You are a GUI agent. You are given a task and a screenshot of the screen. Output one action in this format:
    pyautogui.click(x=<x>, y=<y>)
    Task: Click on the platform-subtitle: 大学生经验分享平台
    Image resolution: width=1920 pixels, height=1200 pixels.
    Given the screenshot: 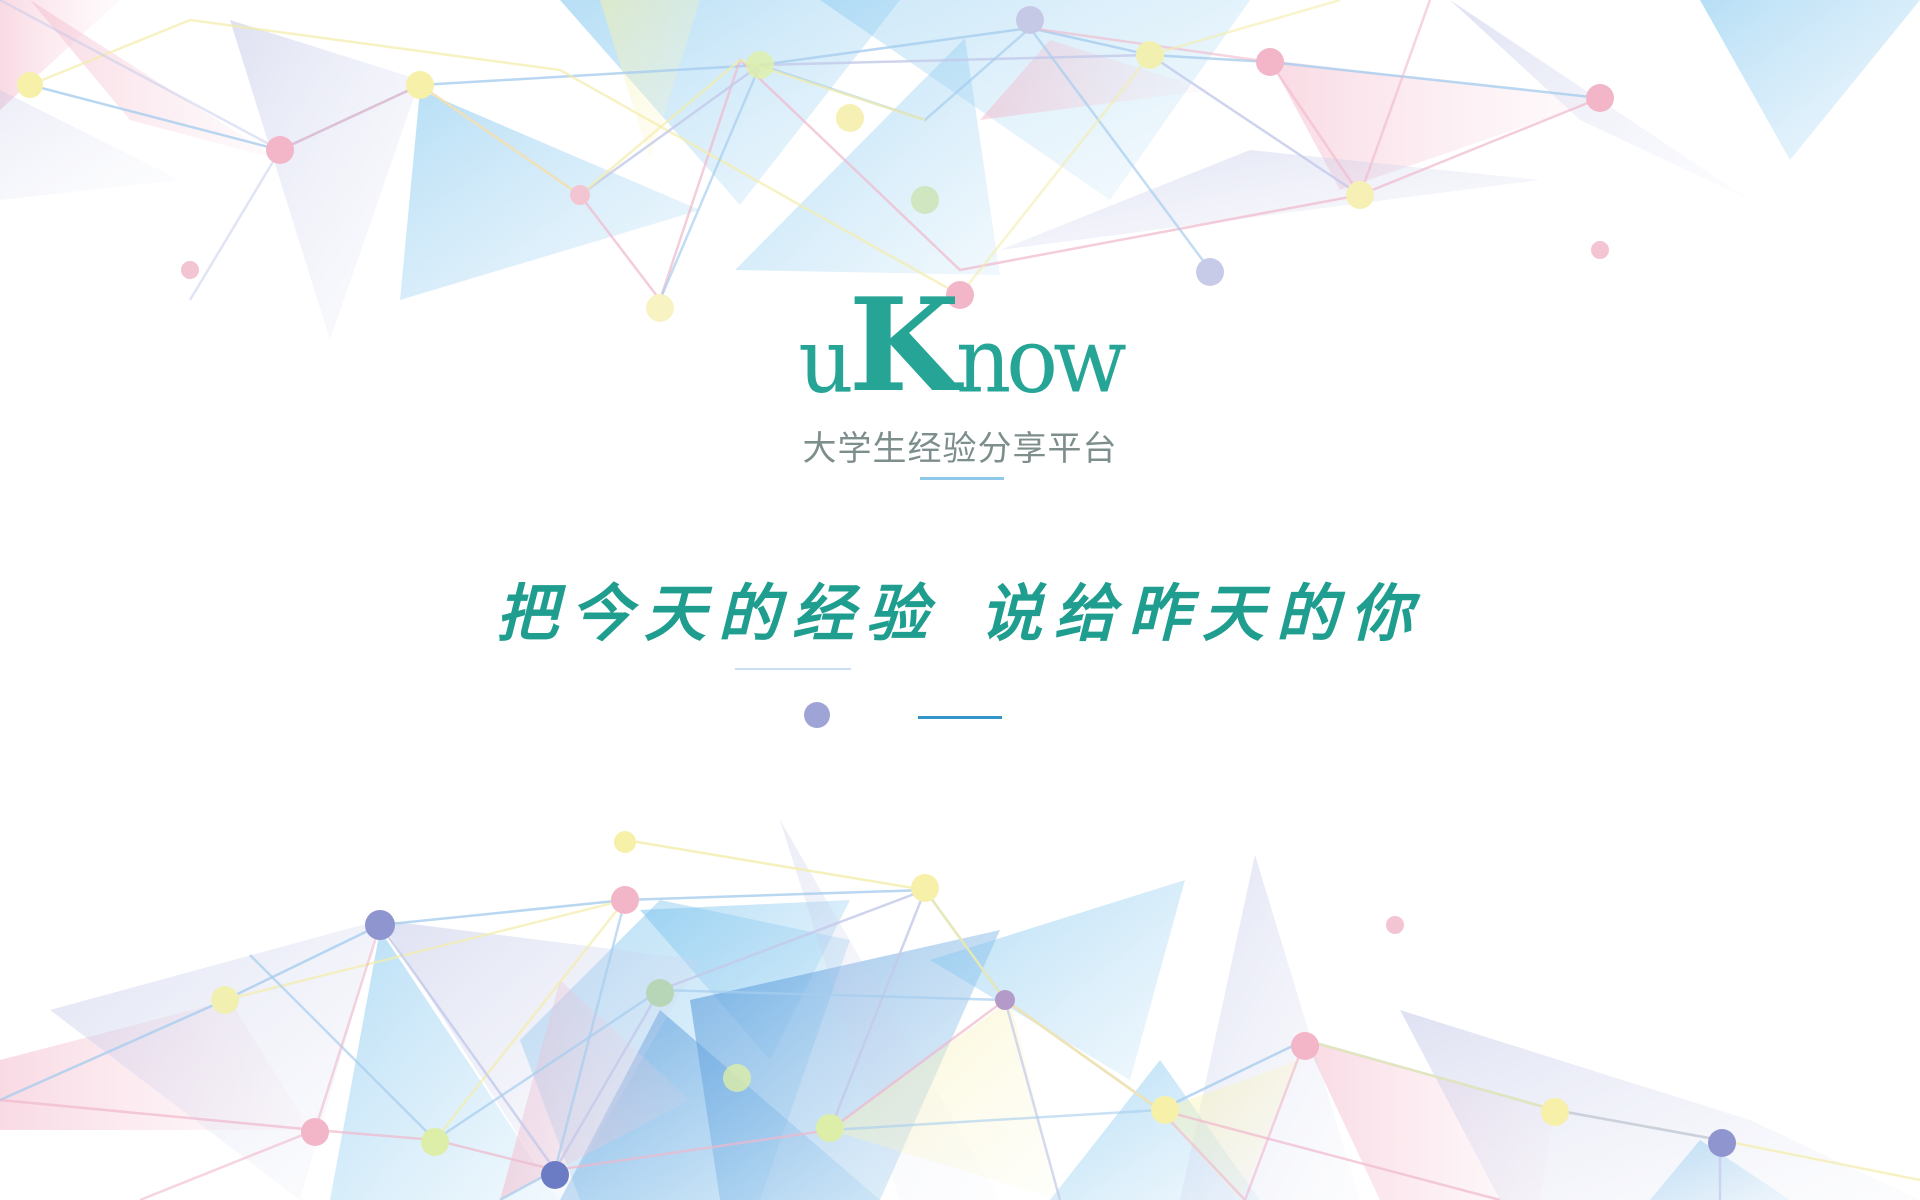 What is the action you would take?
    pyautogui.click(x=960, y=449)
    